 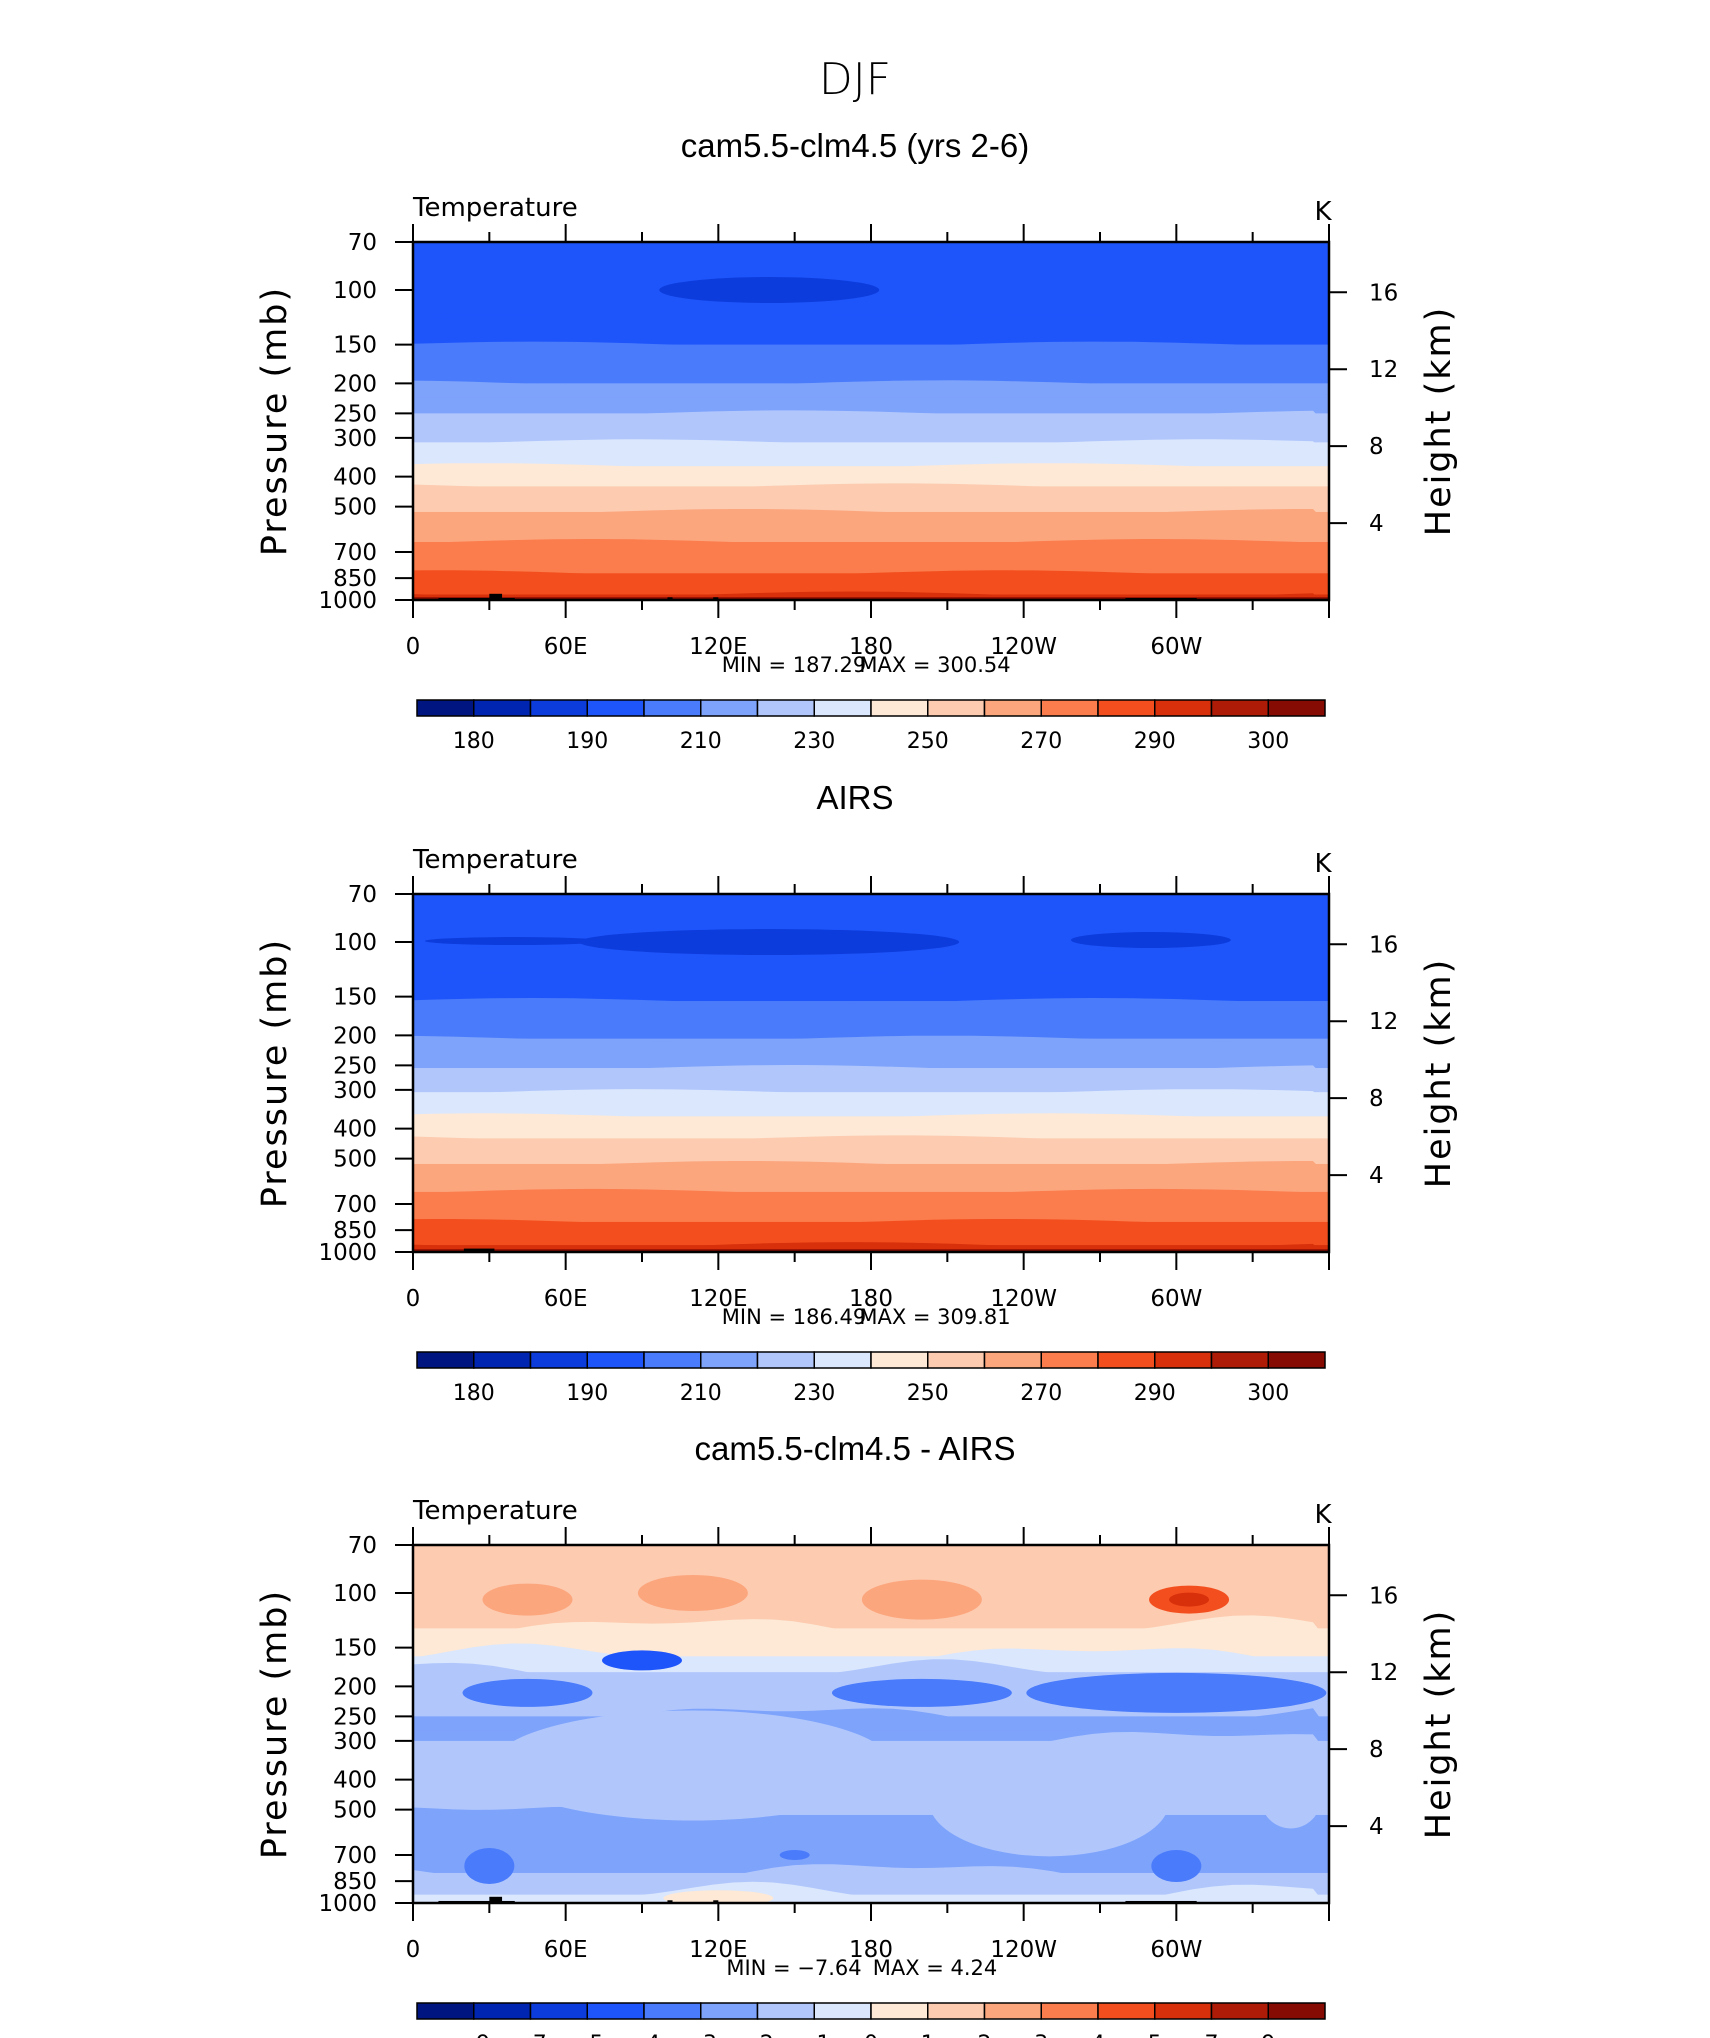 I want to click on y-tick-label: 1000, so click(x=347, y=1904).